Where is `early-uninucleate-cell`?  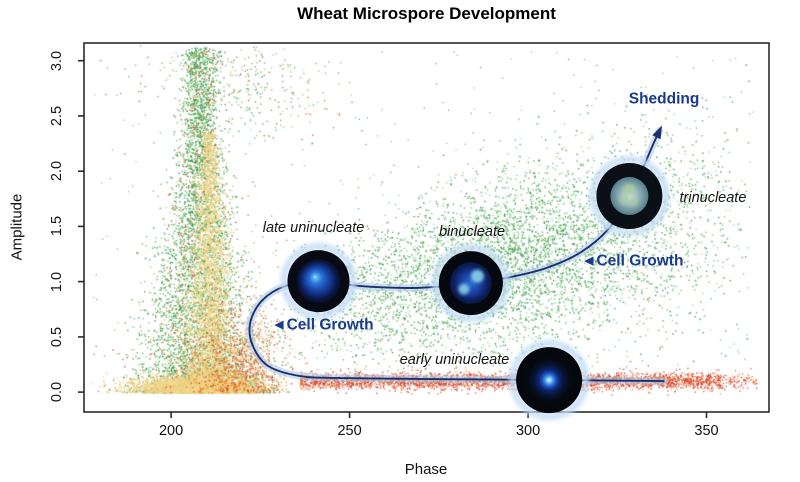
early-uninucleate-cell is located at coordinates (549, 380).